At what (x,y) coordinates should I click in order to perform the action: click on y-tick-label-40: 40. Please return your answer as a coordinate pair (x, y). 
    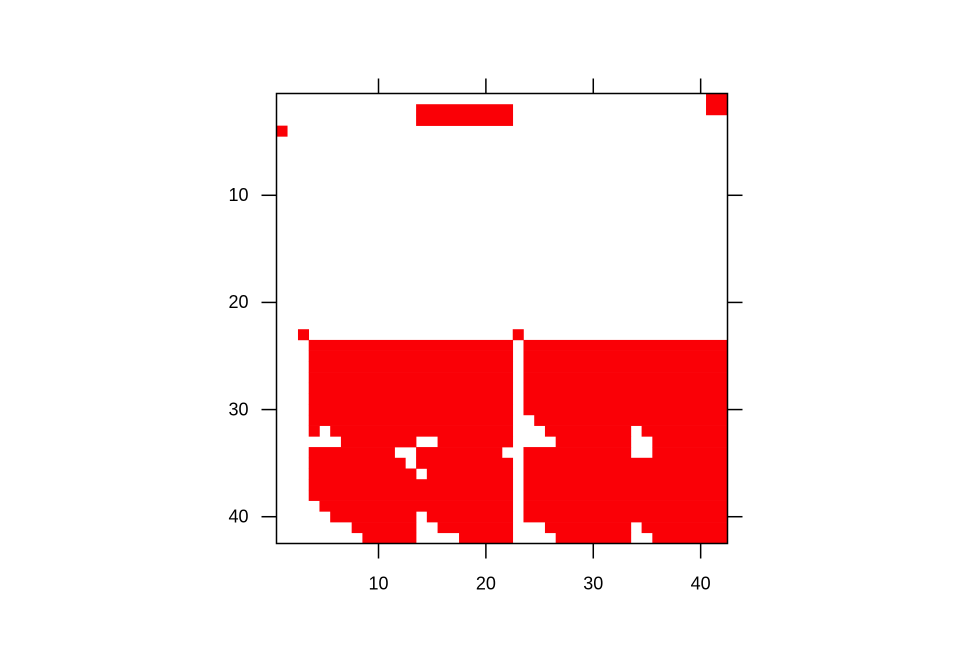
    Looking at the image, I should click on (238, 516).